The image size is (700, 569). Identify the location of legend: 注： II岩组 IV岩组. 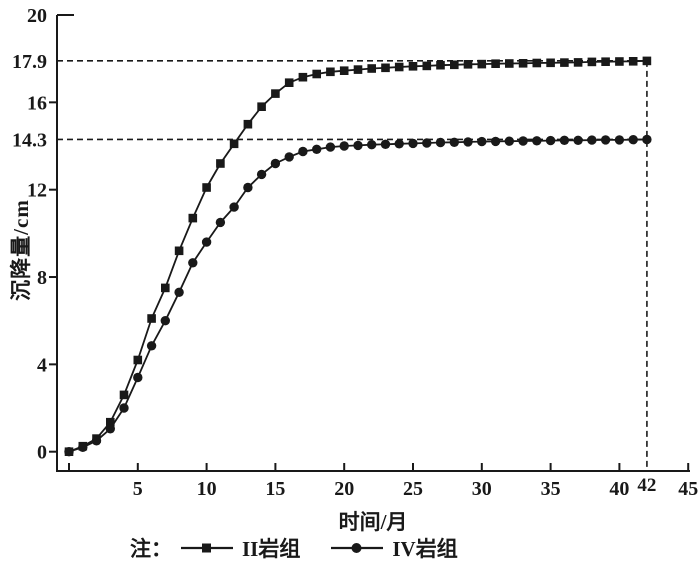
(294, 548).